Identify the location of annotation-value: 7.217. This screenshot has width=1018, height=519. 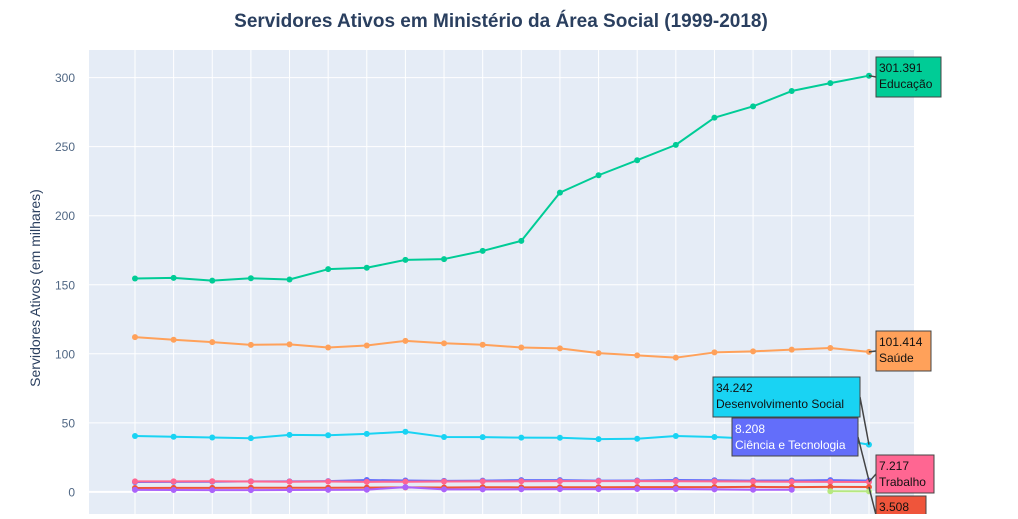
(894, 466).